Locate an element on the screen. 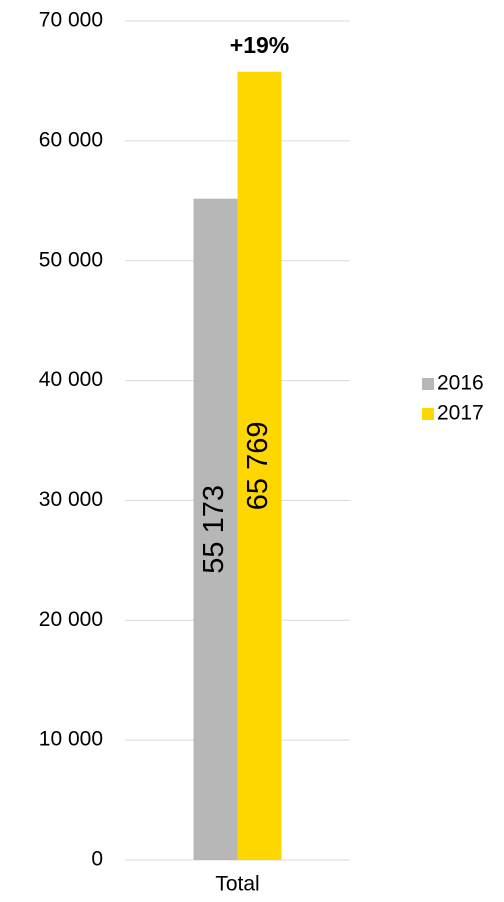 This screenshot has width=504, height=902. y-tick-label: 20 000 is located at coordinates (71, 619).